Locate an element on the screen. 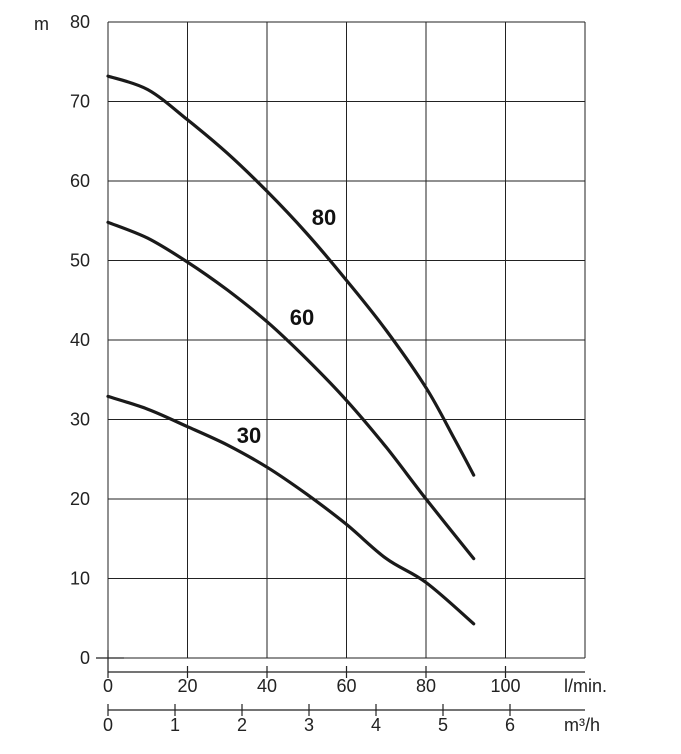 This screenshot has height=754, width=681. y-tick-label: 70 is located at coordinates (80, 102).